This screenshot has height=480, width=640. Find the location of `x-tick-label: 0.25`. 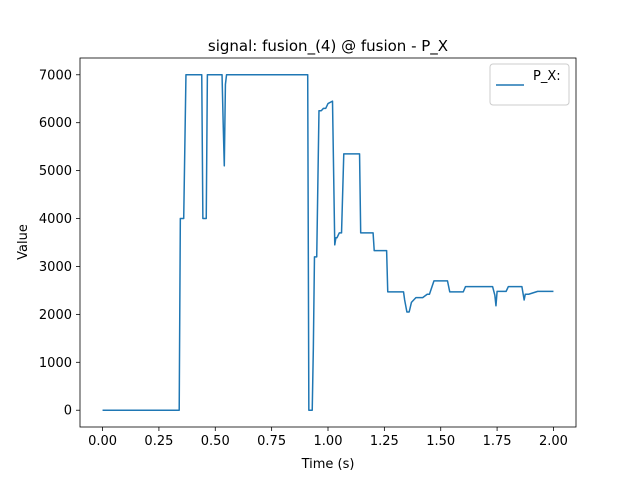

x-tick-label: 0.25 is located at coordinates (158, 441).